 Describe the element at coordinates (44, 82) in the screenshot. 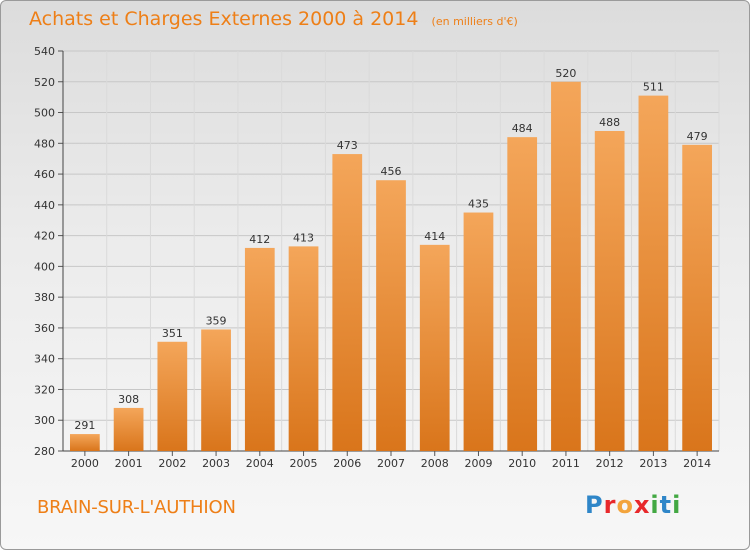

I see `y-tick-label: 520` at that location.